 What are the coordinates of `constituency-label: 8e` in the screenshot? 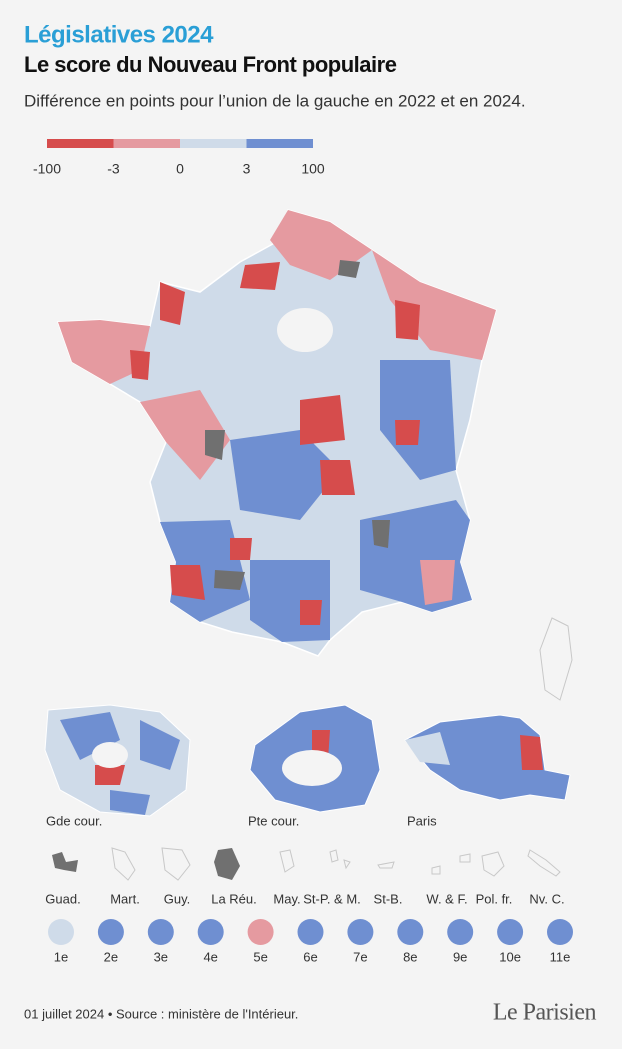 It's located at (410, 956).